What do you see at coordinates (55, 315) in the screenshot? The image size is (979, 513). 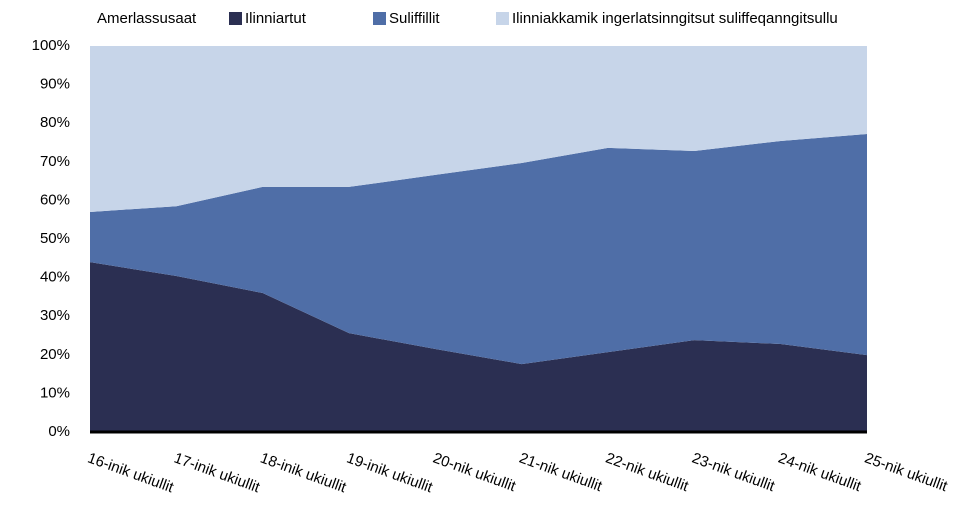 I see `y-tick-label: 30%` at bounding box center [55, 315].